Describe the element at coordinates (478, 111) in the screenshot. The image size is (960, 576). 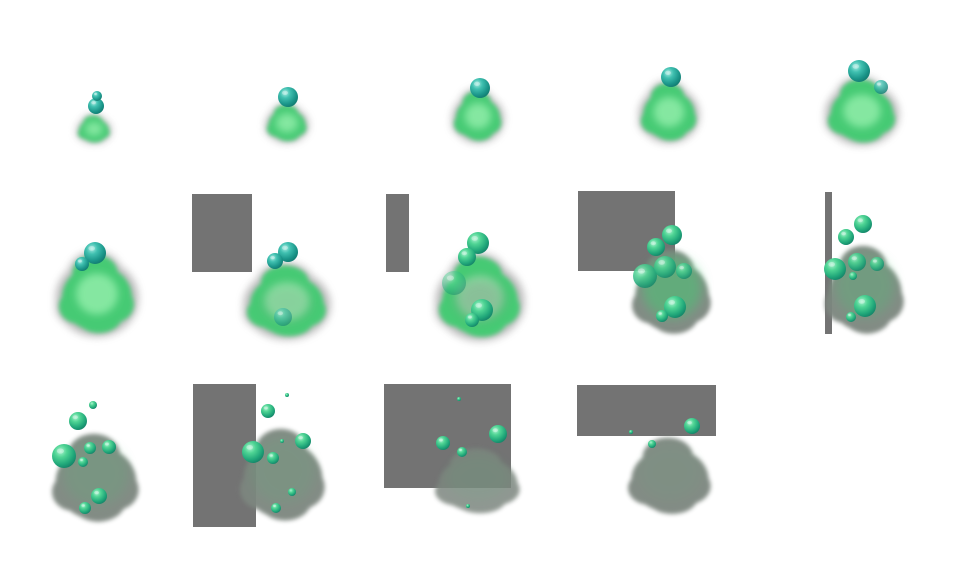
I see `sprite-frame-r1c3` at that location.